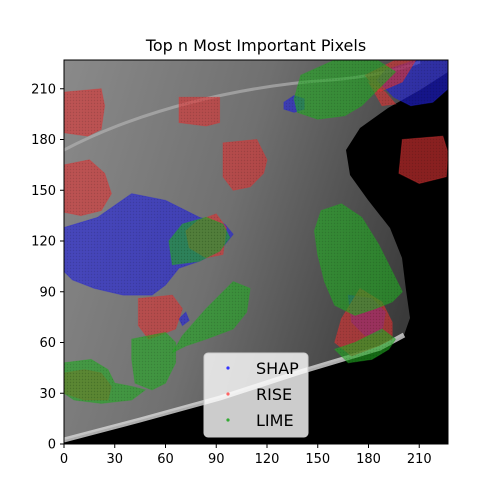 The width and height of the screenshot is (500, 500). What do you see at coordinates (165, 459) in the screenshot?
I see `x-tick-label-60: 60` at bounding box center [165, 459].